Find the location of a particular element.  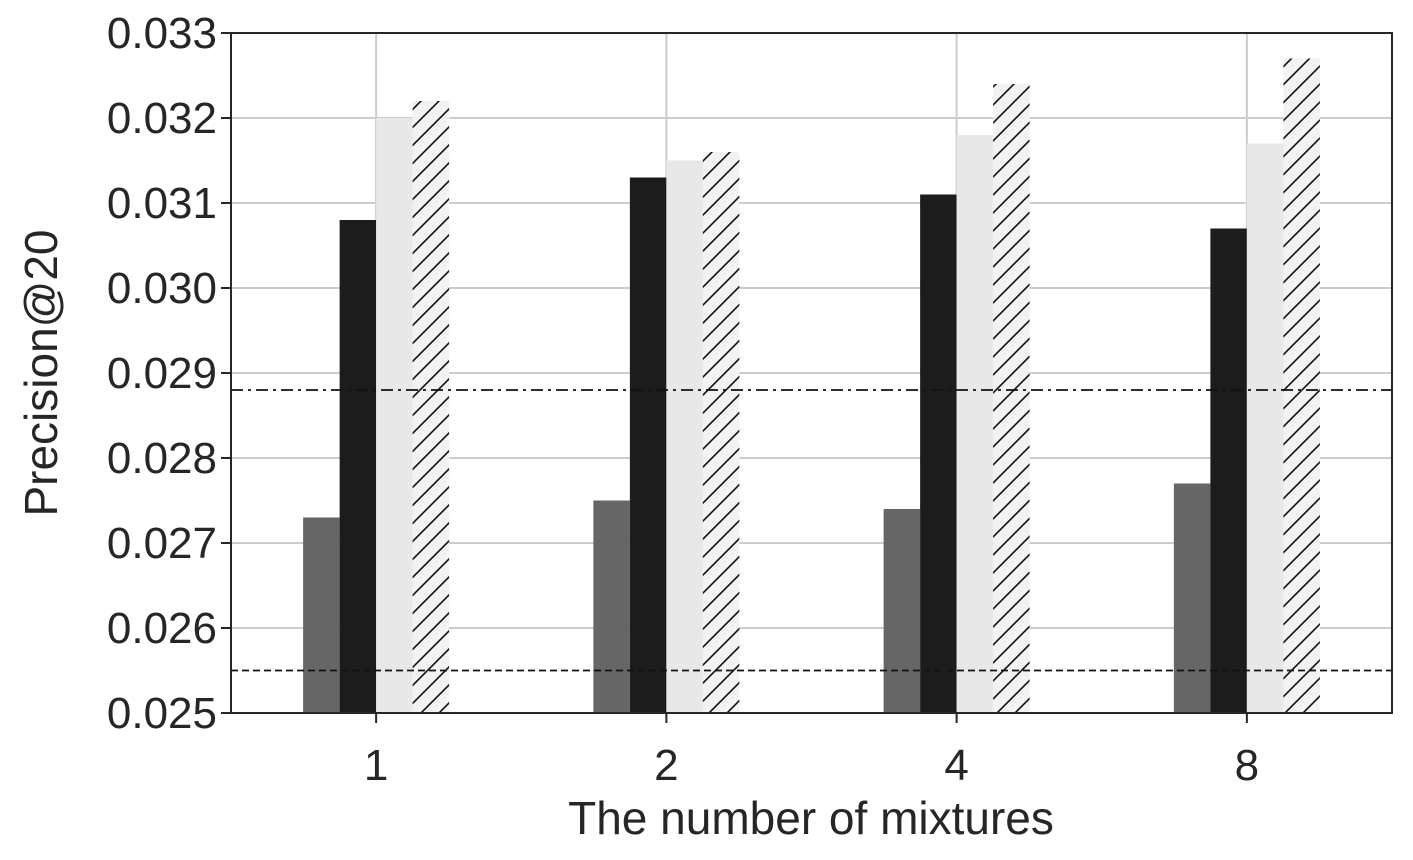

y-tick-label: 0.026 is located at coordinates (162, 628).